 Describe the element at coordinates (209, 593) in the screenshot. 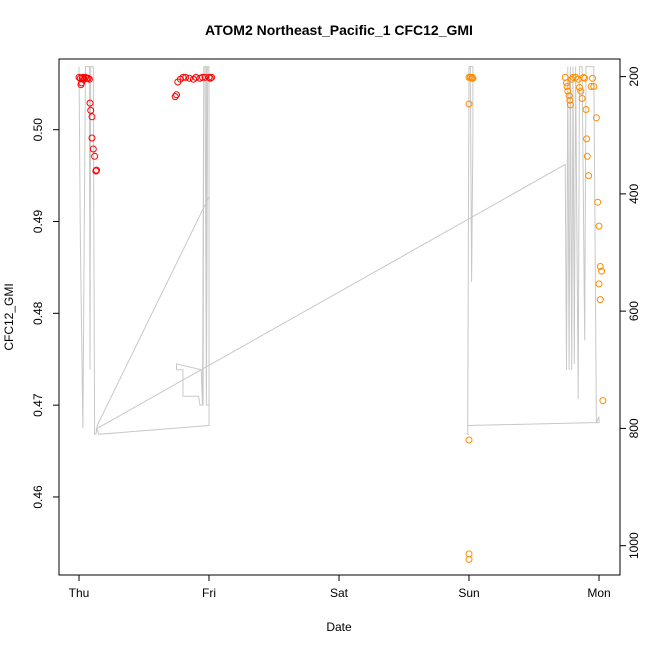

I see `x-tick-label: Fri` at that location.